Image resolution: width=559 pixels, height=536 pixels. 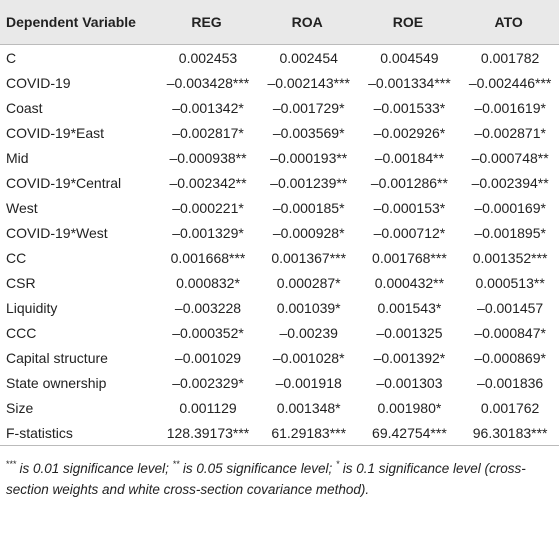 I want to click on cell: –0.001392*, so click(x=409, y=357).